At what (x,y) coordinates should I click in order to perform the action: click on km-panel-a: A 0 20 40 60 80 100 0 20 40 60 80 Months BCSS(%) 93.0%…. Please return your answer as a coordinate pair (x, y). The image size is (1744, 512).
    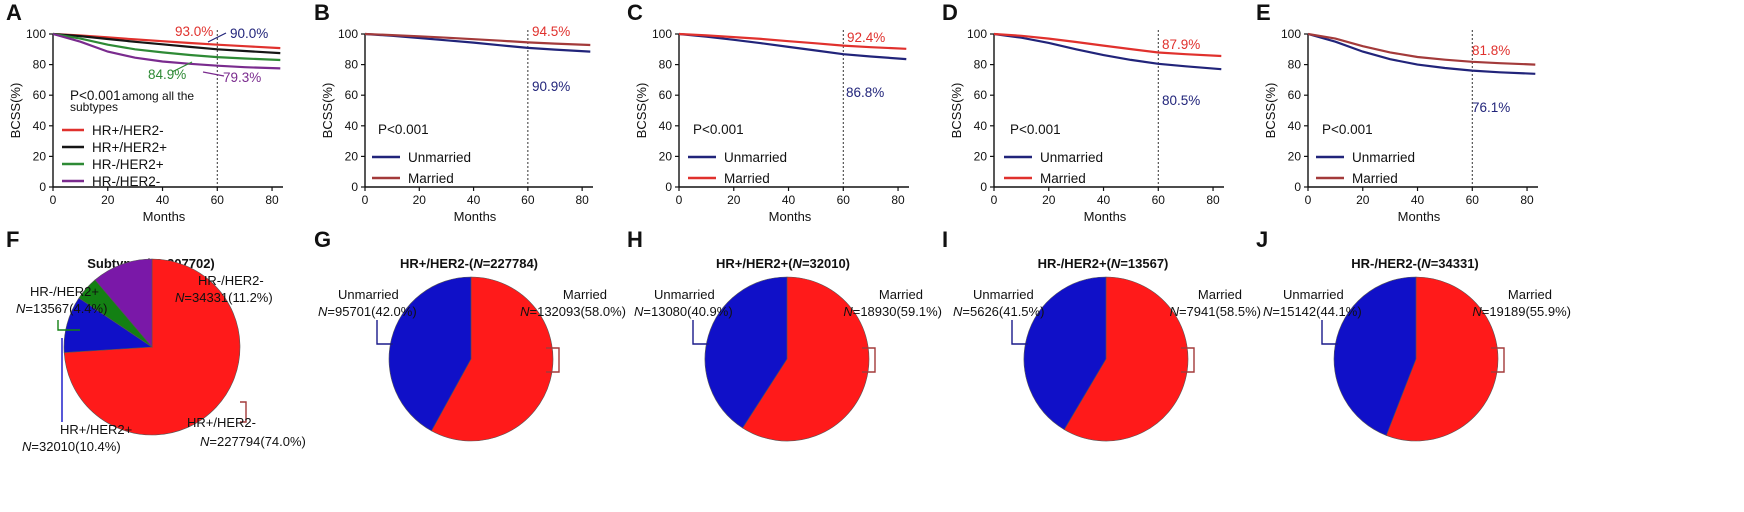
    Looking at the image, I should click on (144, 112).